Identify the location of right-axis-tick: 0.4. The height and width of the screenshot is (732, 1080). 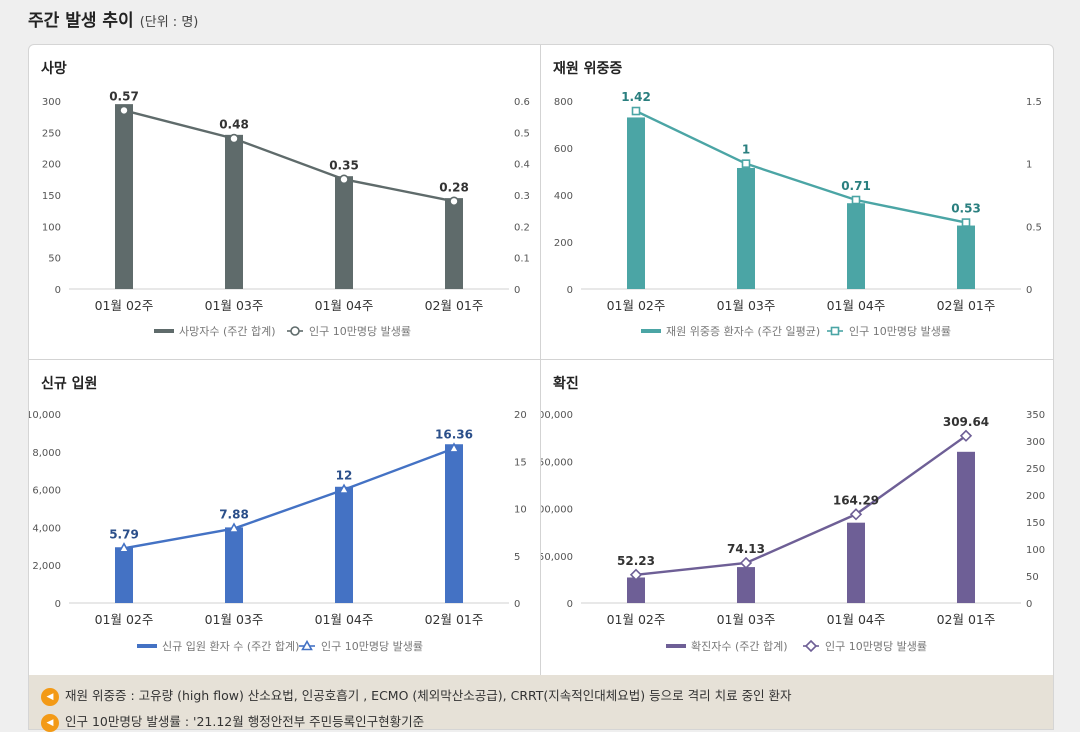
(522, 165).